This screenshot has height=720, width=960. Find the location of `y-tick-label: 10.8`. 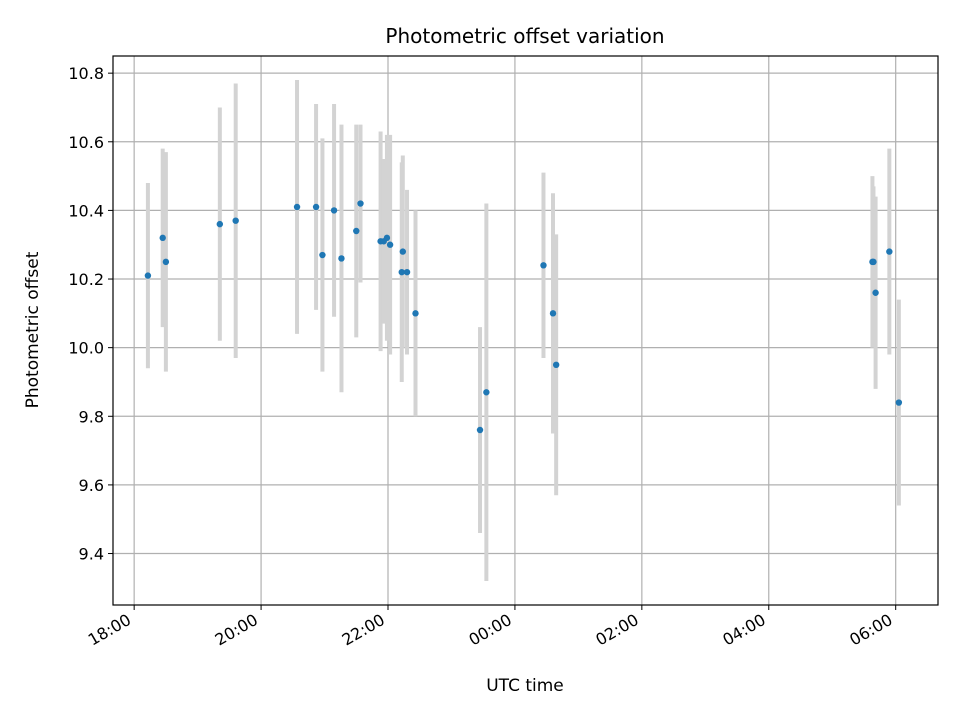

y-tick-label: 10.8 is located at coordinates (86, 73).